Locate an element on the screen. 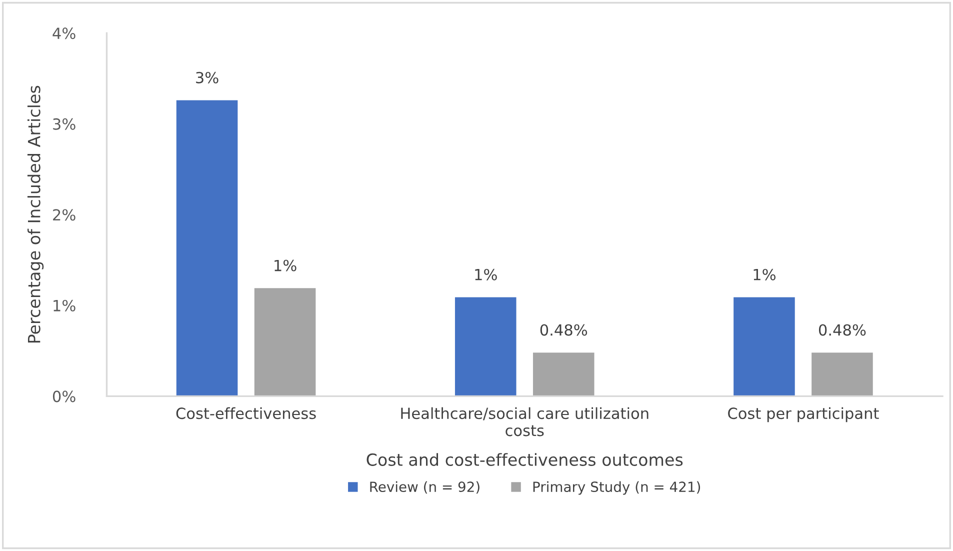 Image resolution: width=953 pixels, height=551 pixels. y-tick-label: 2% is located at coordinates (64, 215).